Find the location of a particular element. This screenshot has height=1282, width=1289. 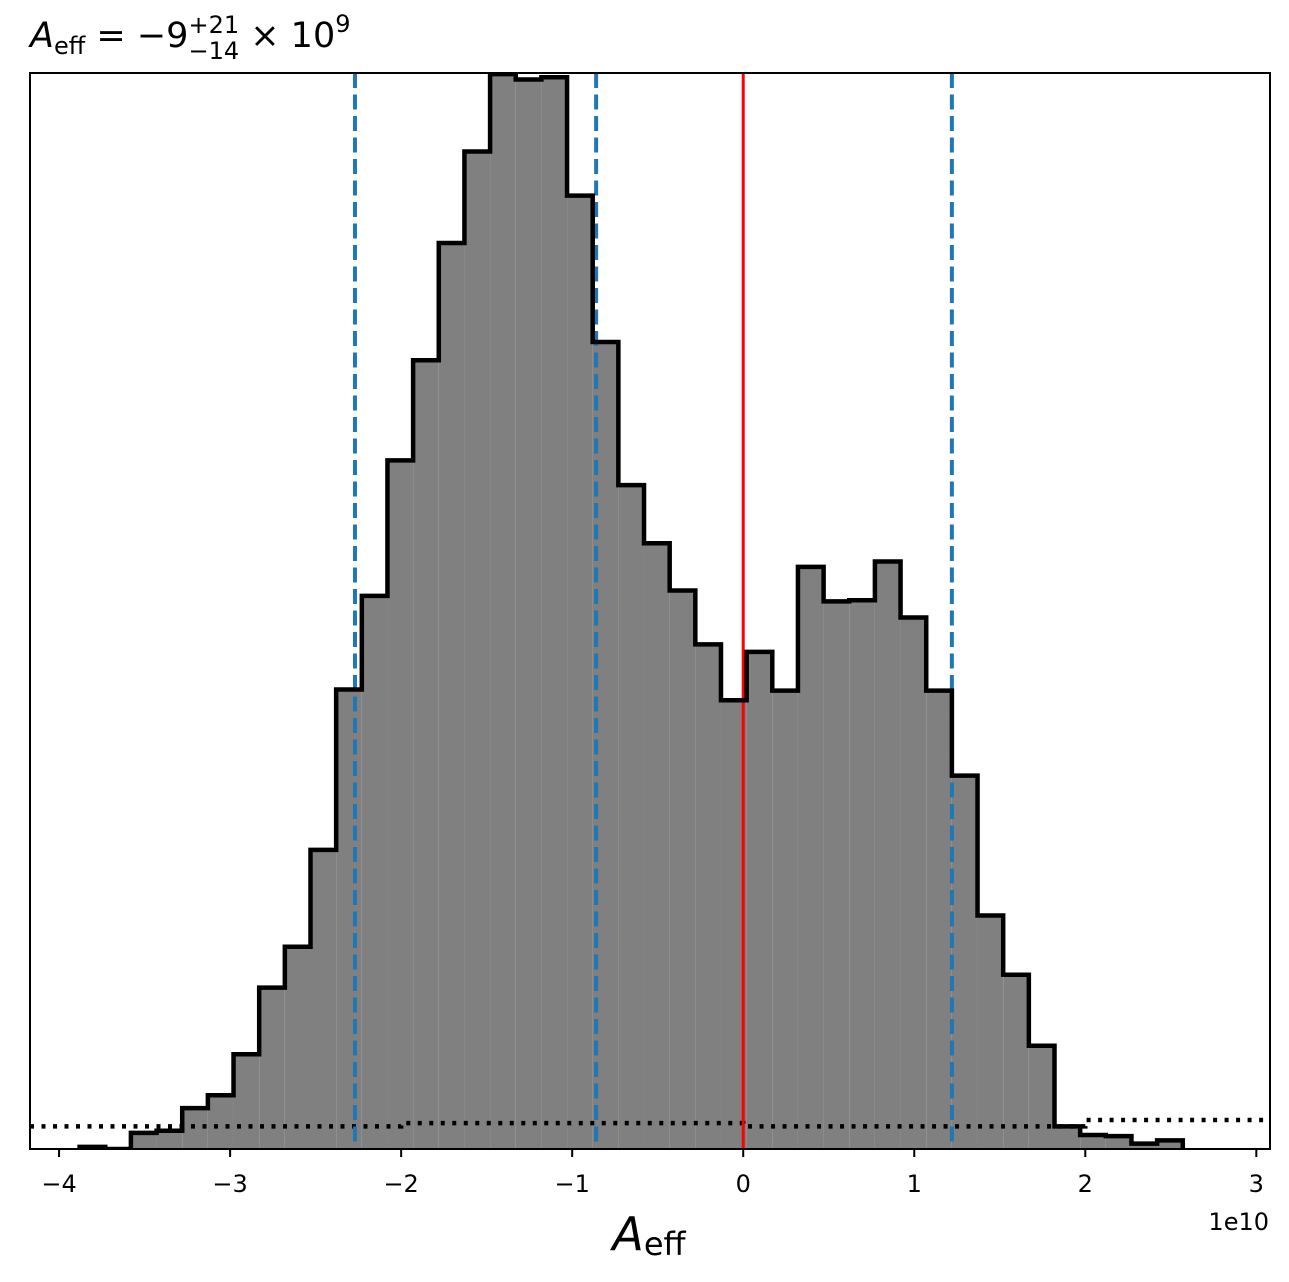

title-lower-error: −14 is located at coordinates (213, 51).